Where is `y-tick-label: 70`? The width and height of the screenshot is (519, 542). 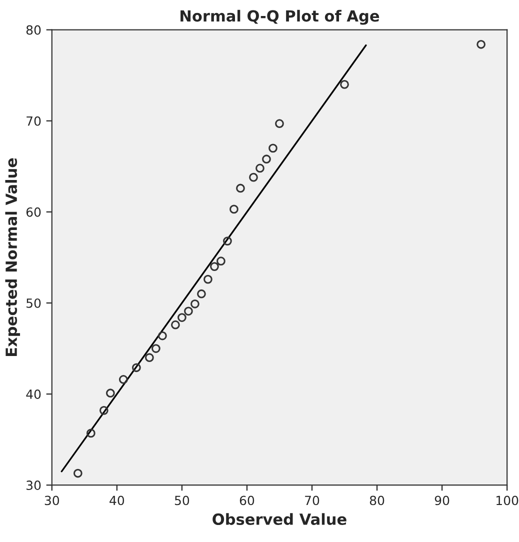 y-tick-label: 70 is located at coordinates (33, 121).